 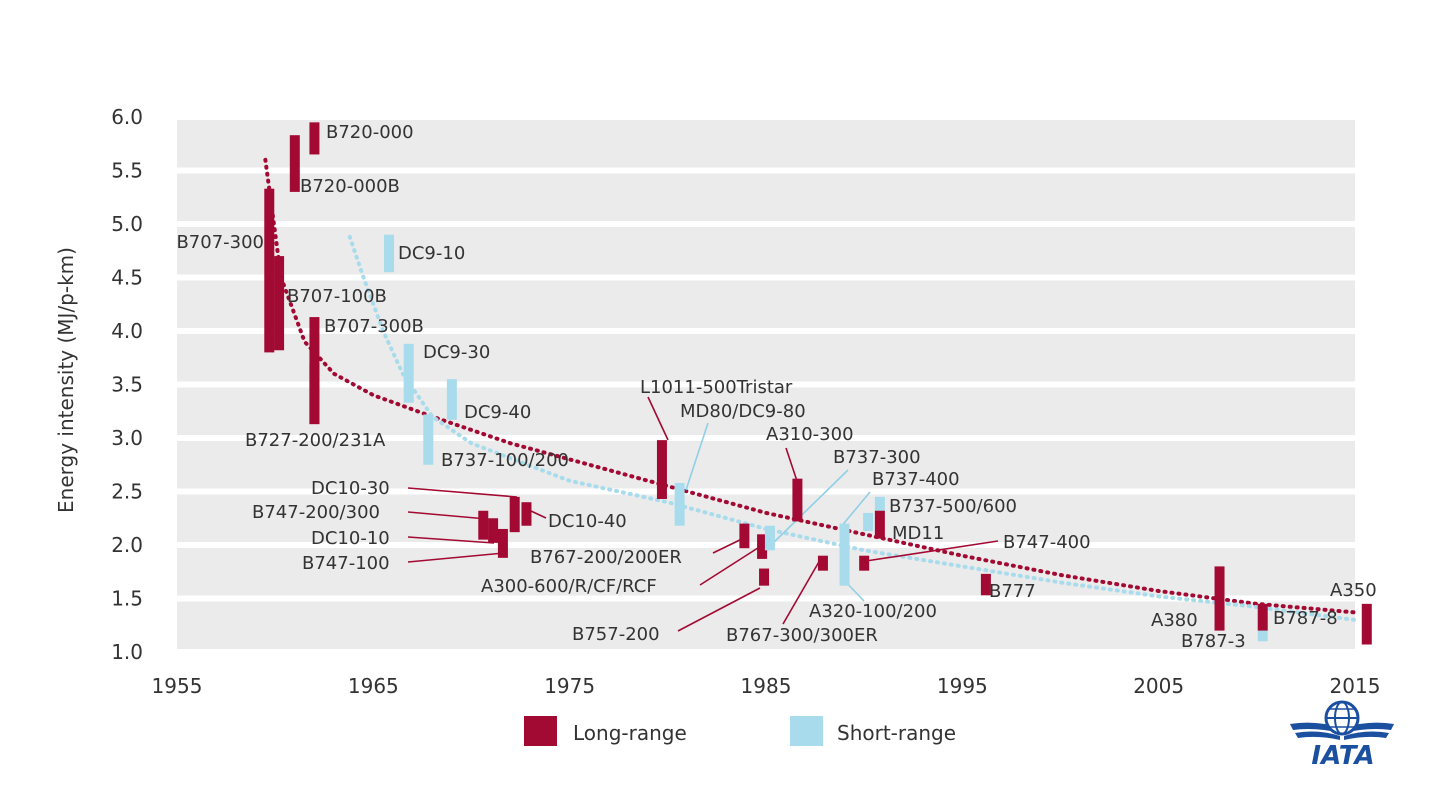 I want to click on y-tick-label: 6.0, so click(x=127, y=117).